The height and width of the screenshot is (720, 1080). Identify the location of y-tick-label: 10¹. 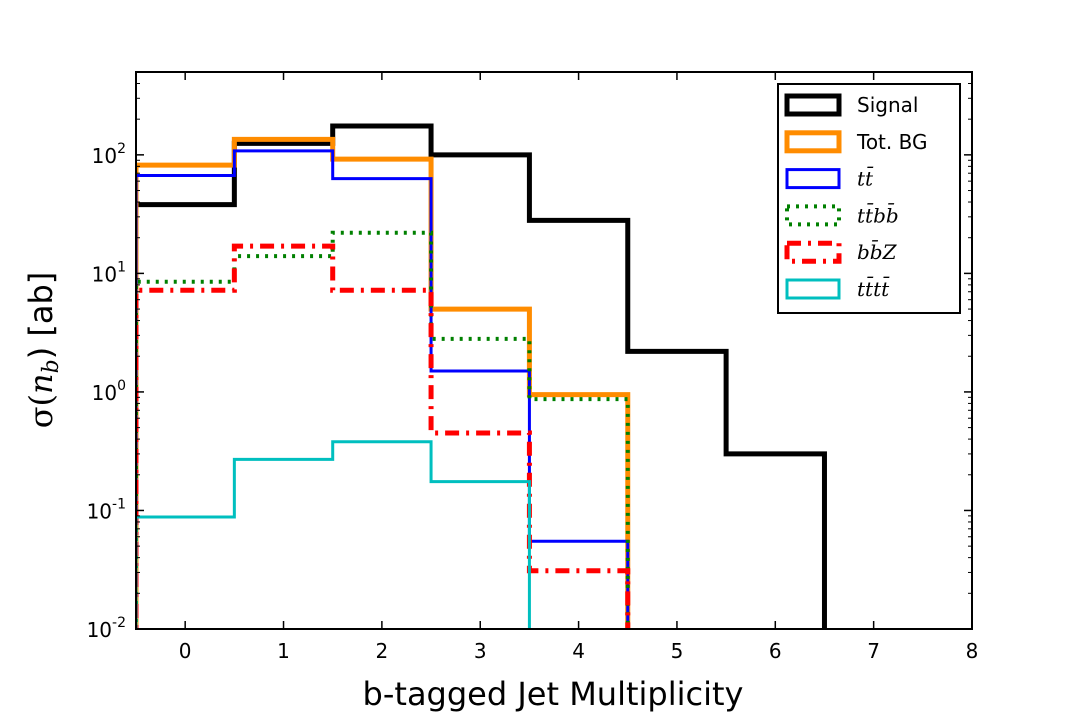
(109, 272).